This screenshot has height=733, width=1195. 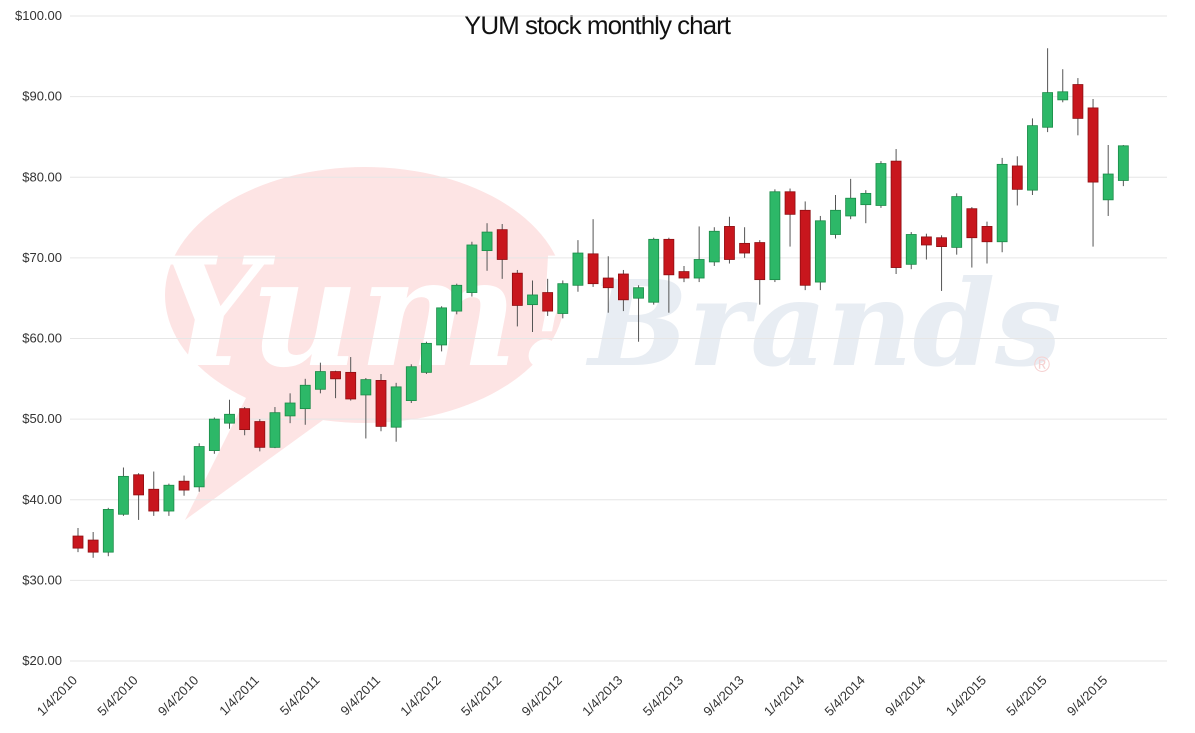 What do you see at coordinates (360, 696) in the screenshot?
I see `x-tick-label: 9/4/2011` at bounding box center [360, 696].